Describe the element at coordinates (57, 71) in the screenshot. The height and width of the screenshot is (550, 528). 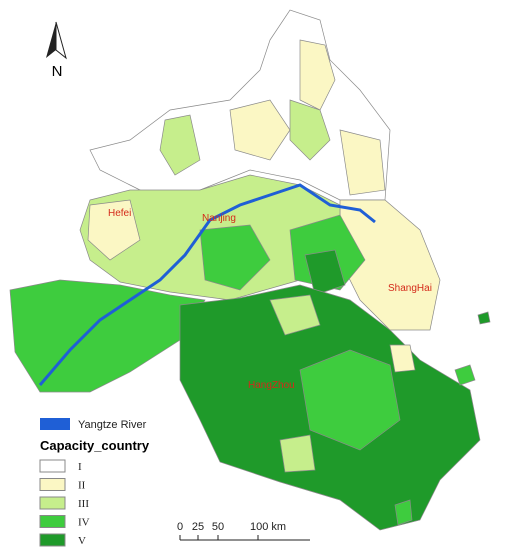
I see `north-label: N` at that location.